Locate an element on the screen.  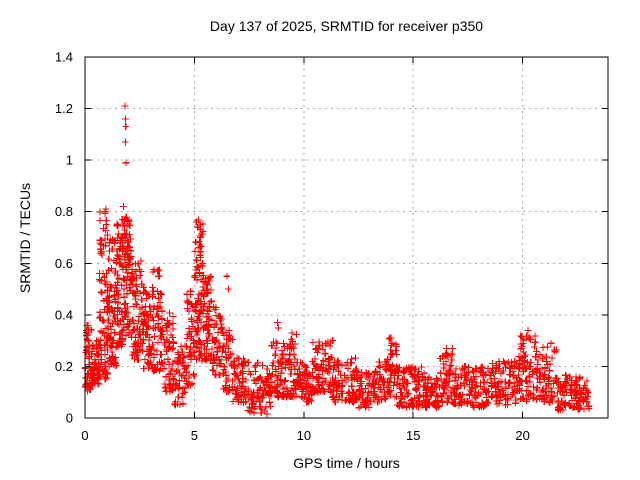
y-tick-label: 1.4 is located at coordinates (64, 57).